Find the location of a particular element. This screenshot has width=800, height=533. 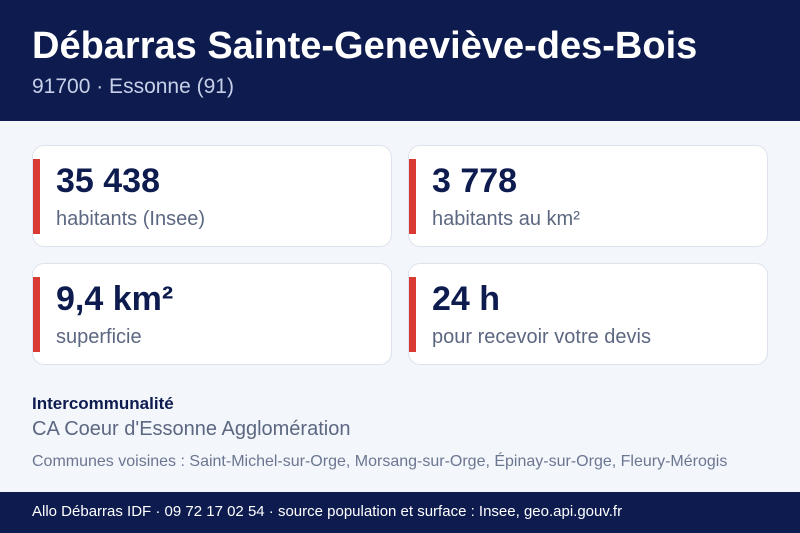

stat-card-area: 9,4 km² superficie is located at coordinates (212, 314).